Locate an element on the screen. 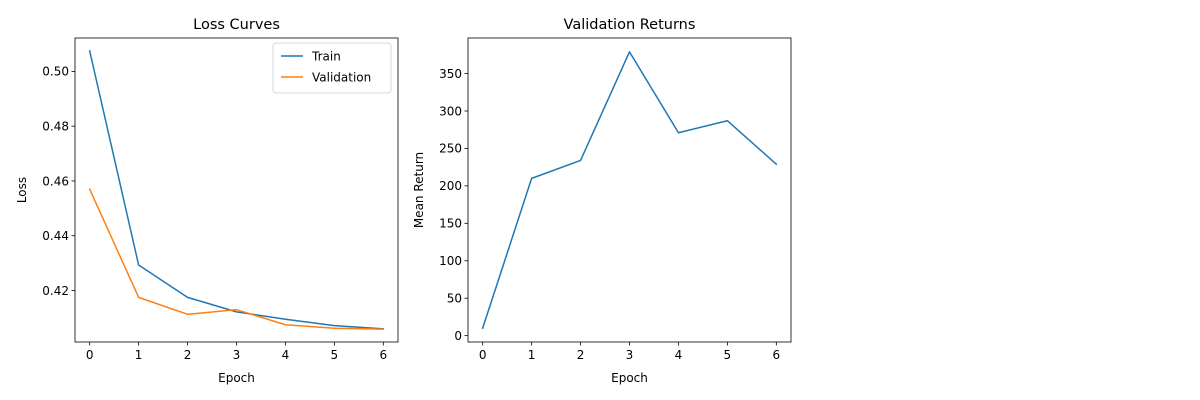 The height and width of the screenshot is (400, 1200). y-tick-label: 0.44 is located at coordinates (55, 236).